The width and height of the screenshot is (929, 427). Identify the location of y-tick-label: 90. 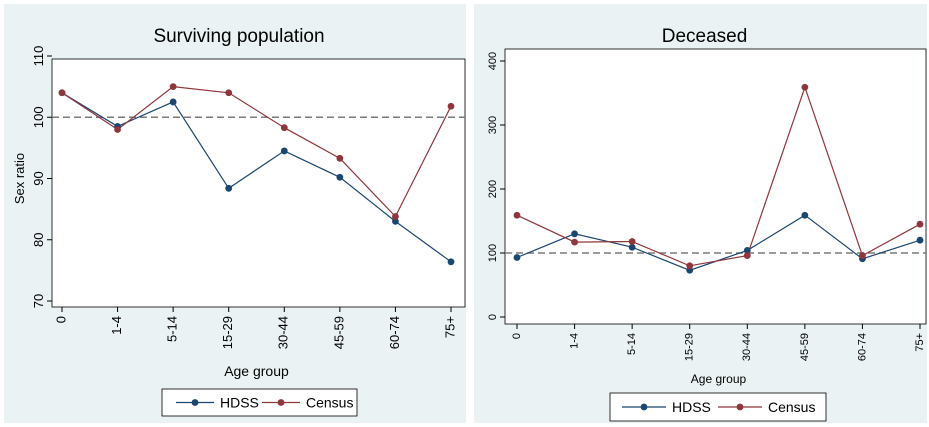
(38, 178).